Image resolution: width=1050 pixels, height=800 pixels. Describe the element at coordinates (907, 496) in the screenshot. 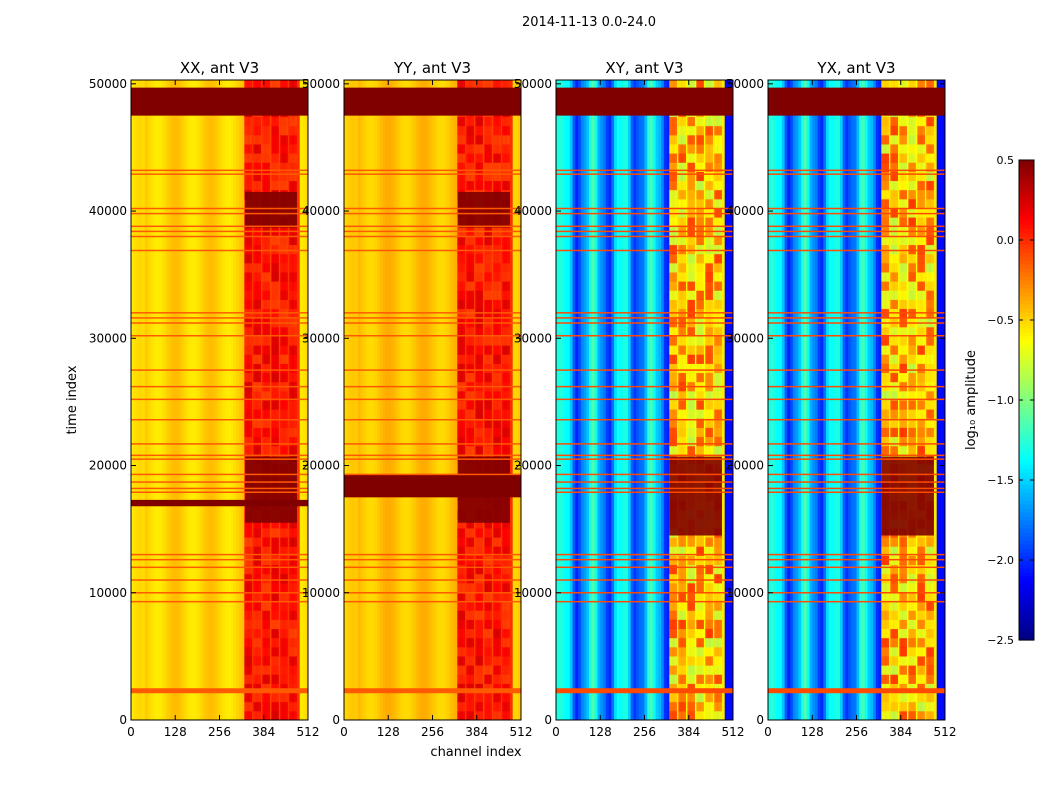

I see `saturated-block` at that location.